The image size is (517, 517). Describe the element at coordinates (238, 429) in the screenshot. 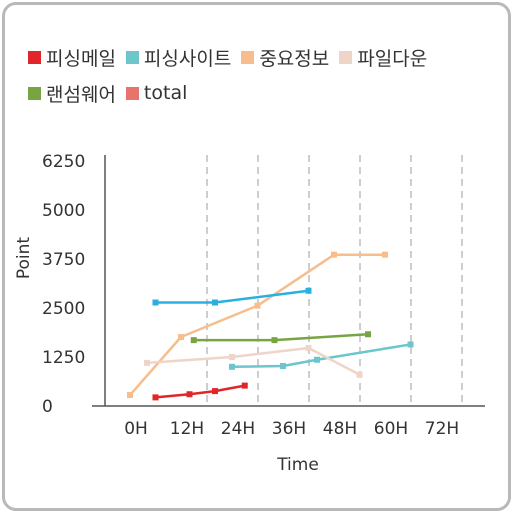

I see `x-tick-label: 24H` at that location.